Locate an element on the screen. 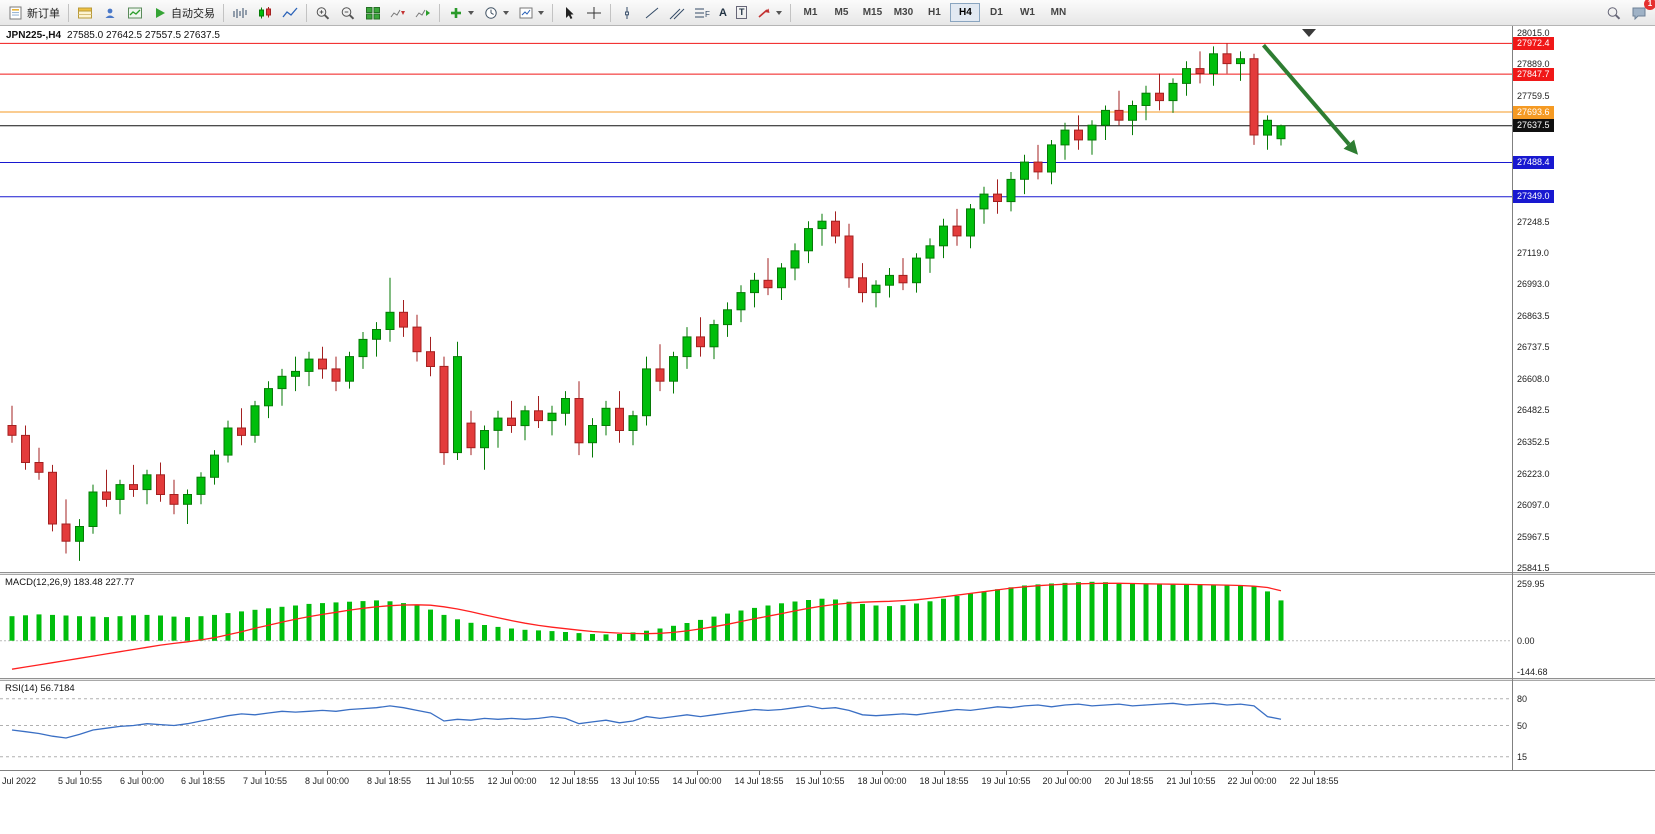 The height and width of the screenshot is (834, 1655). bar-chart-icon is located at coordinates (240, 12).